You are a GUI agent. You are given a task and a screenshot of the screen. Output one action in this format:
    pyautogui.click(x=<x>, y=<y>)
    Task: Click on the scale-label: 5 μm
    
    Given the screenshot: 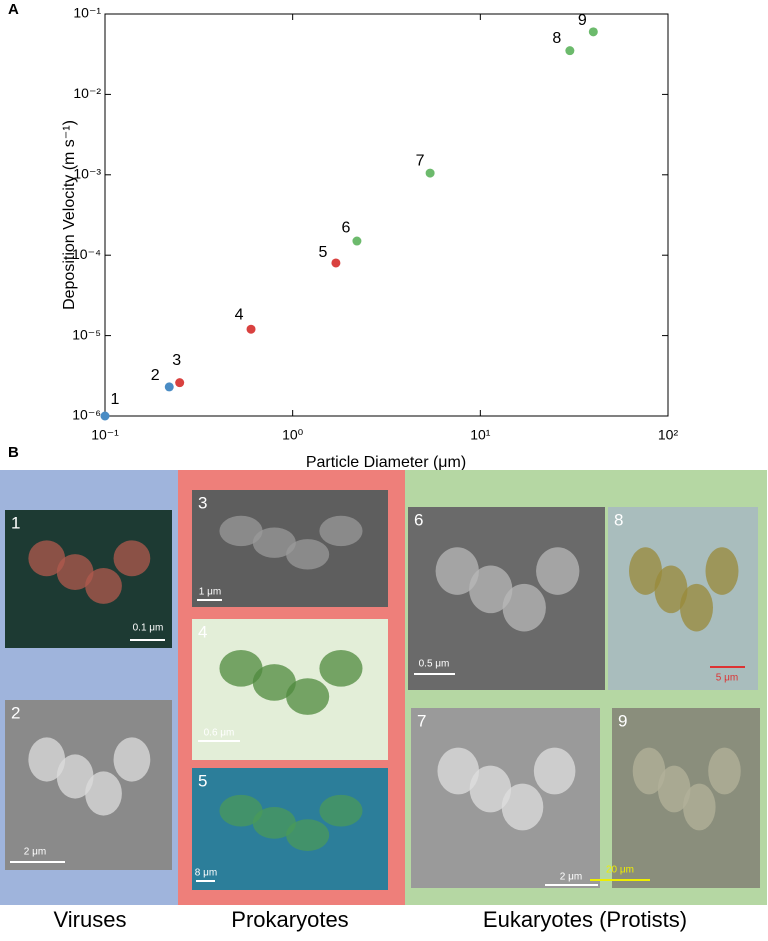 What is the action you would take?
    pyautogui.click(x=727, y=678)
    